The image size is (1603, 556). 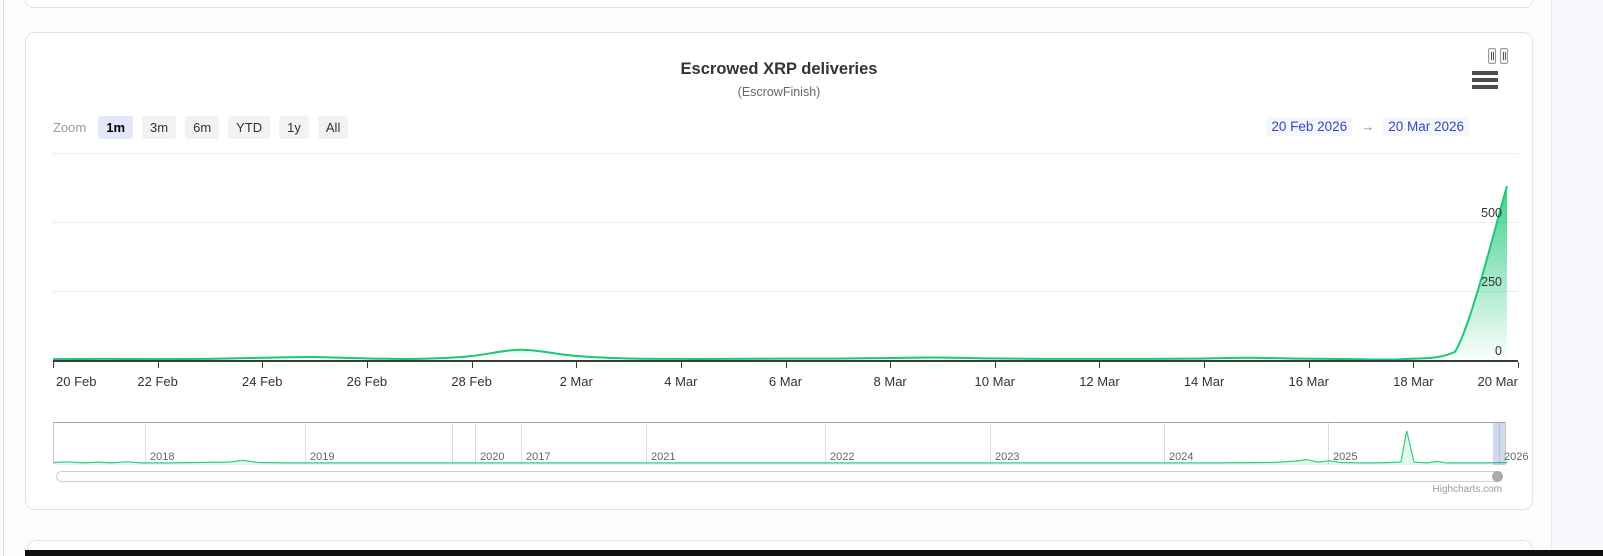 What do you see at coordinates (1345, 457) in the screenshot?
I see `navigator-year-label-2025: 2025` at bounding box center [1345, 457].